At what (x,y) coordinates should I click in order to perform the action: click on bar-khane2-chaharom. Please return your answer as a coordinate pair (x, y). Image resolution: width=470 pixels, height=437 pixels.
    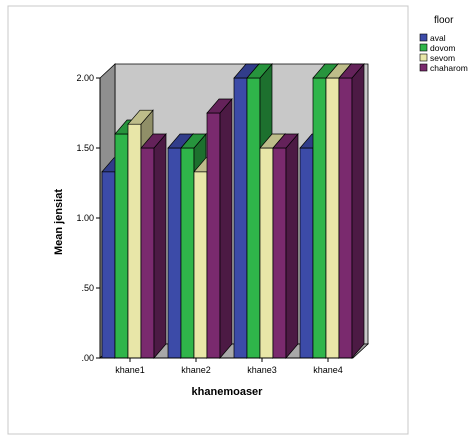
    Looking at the image, I should click on (219, 228).